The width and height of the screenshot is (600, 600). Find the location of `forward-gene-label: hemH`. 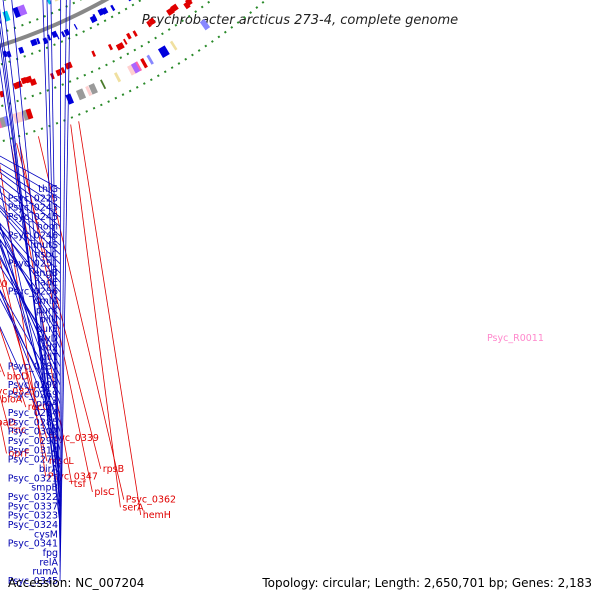

forward-gene-label: hemH is located at coordinates (157, 515).